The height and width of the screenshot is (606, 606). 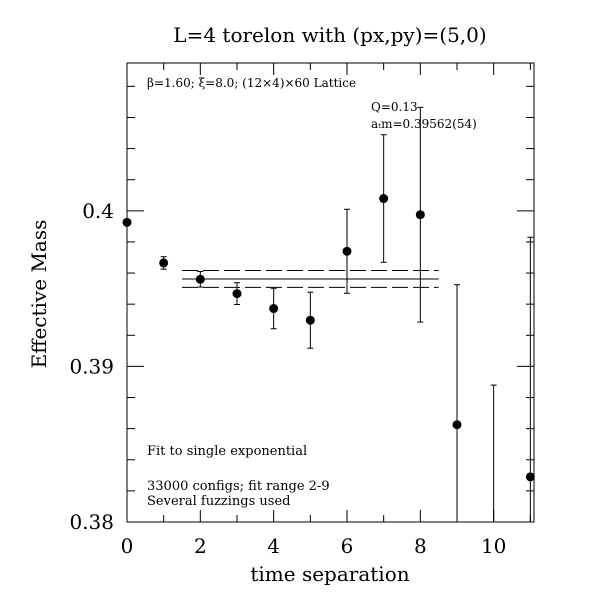 What do you see at coordinates (200, 546) in the screenshot?
I see `x-tick-label: 2` at bounding box center [200, 546].